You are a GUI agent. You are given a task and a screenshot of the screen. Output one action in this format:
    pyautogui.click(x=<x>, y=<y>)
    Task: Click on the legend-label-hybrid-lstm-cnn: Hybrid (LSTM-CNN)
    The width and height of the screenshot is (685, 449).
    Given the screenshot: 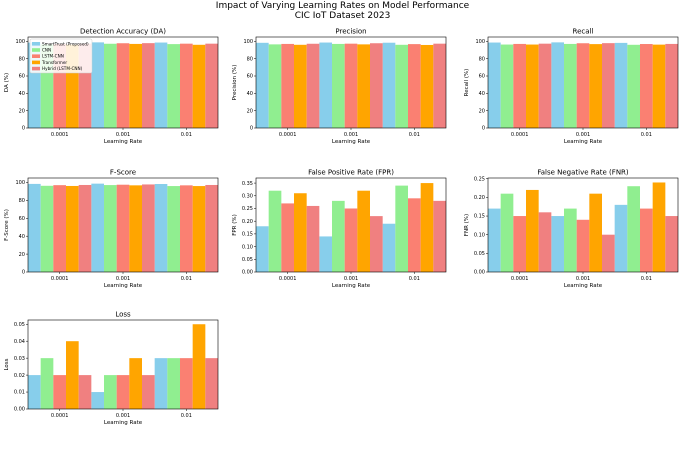 What is the action you would take?
    pyautogui.click(x=62, y=68)
    